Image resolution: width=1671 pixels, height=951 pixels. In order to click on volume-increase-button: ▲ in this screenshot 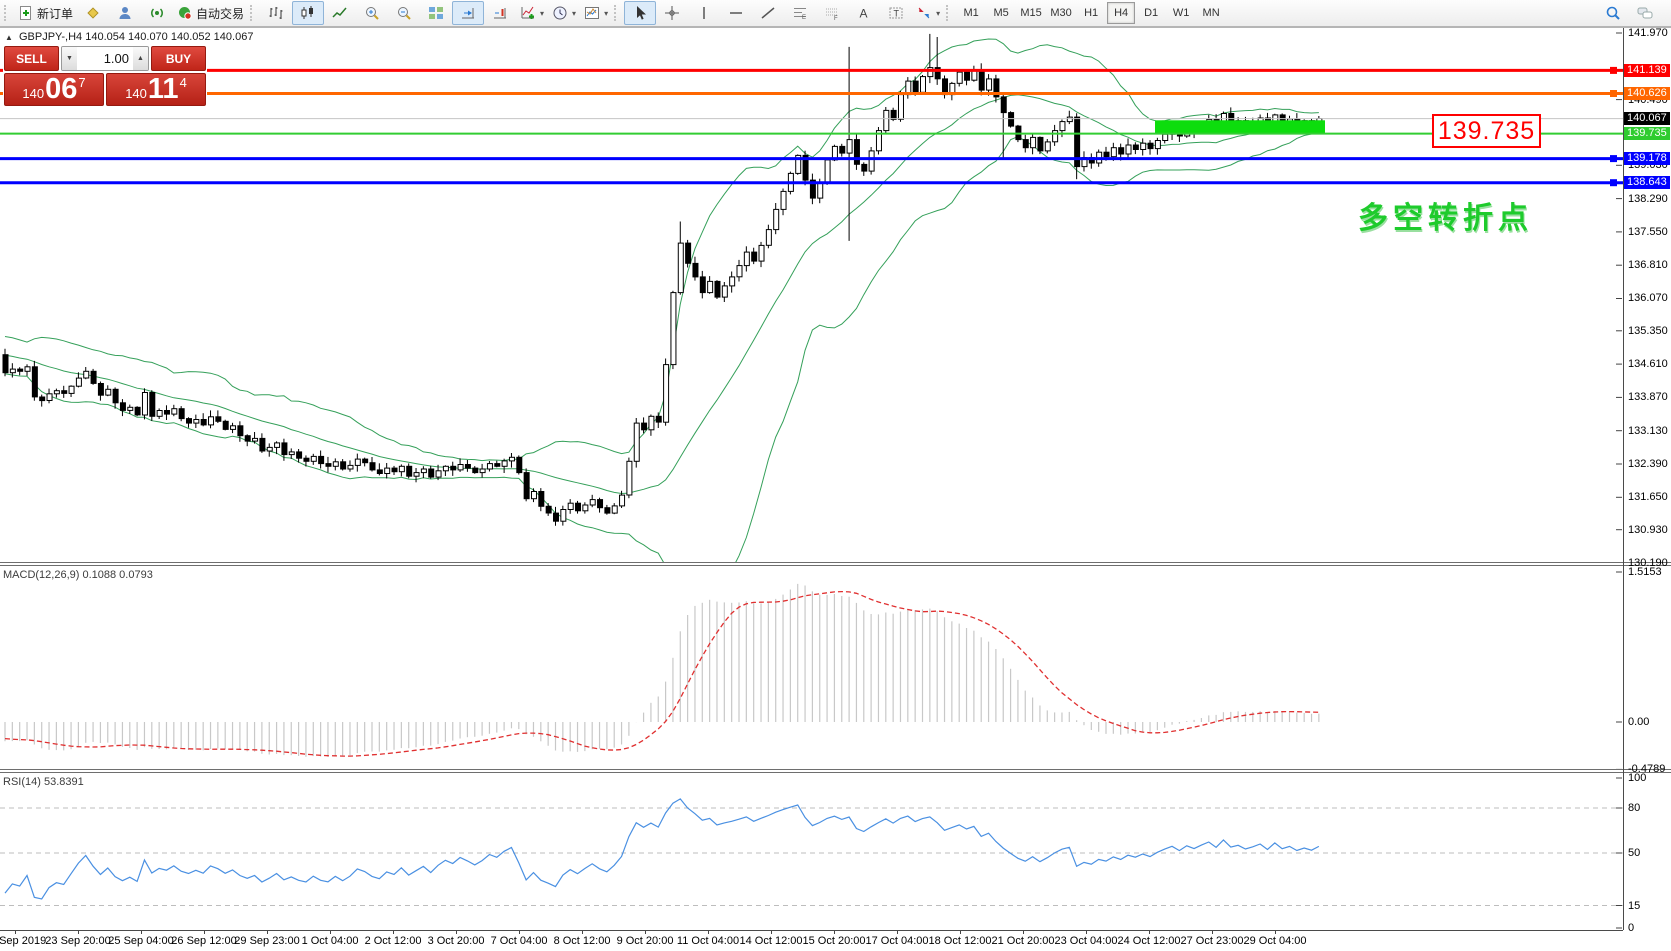, I will do `click(140, 58)`.